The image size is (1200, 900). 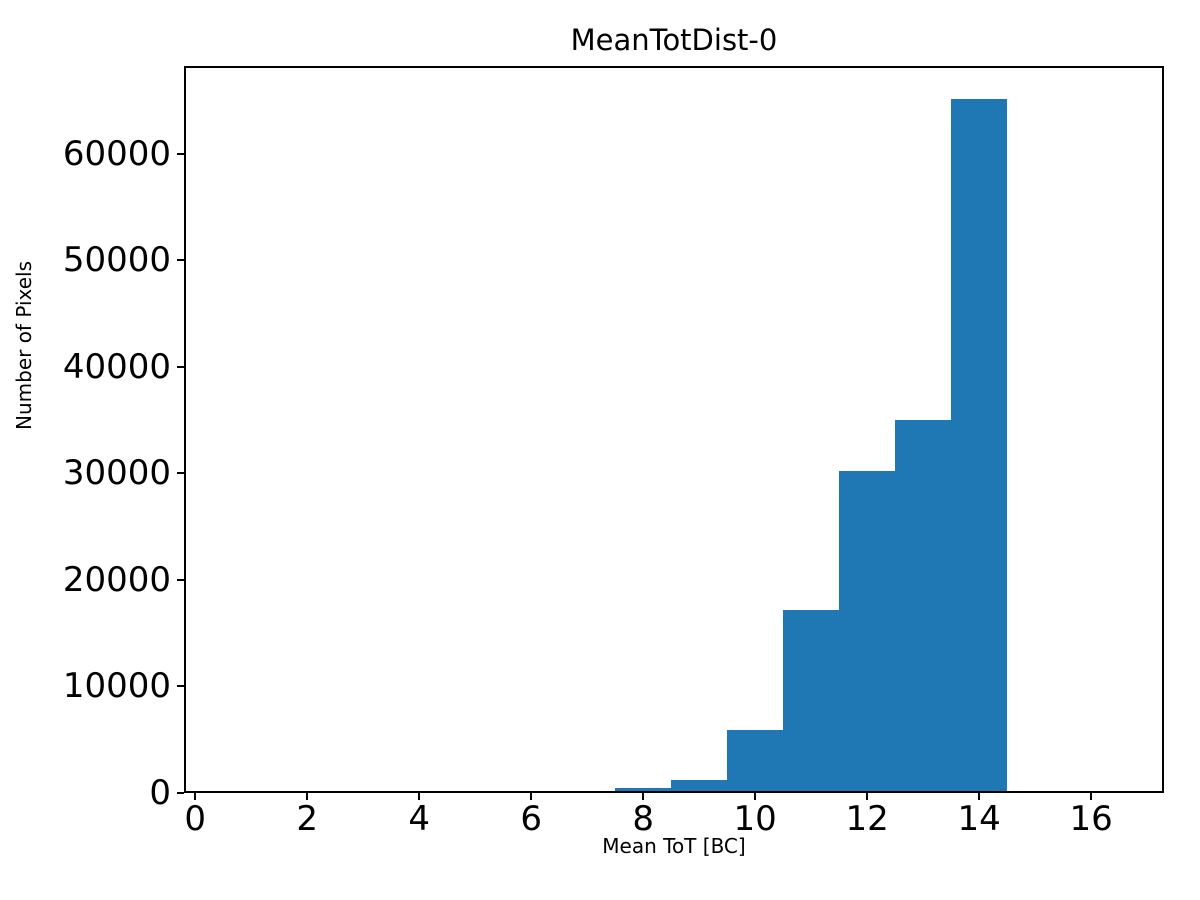 I want to click on y-axis-tick-label: 40000, so click(x=116, y=366).